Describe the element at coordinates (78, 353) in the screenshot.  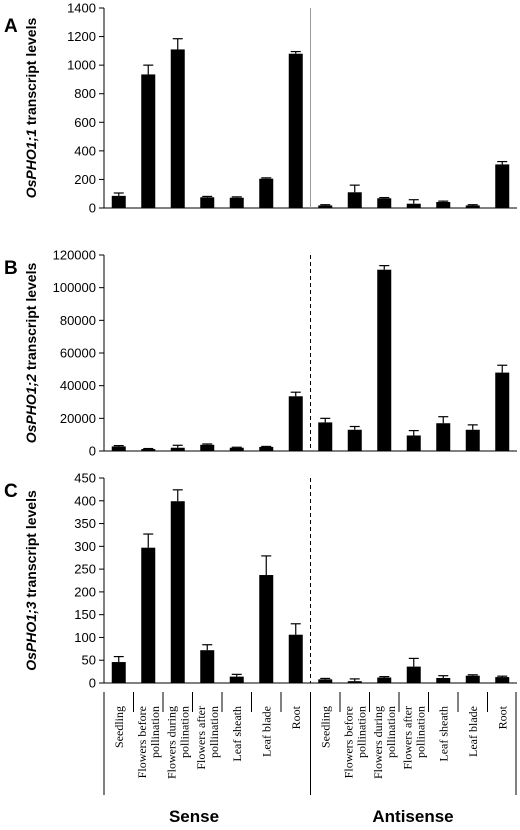
I see `y-tick-label: 60000` at that location.